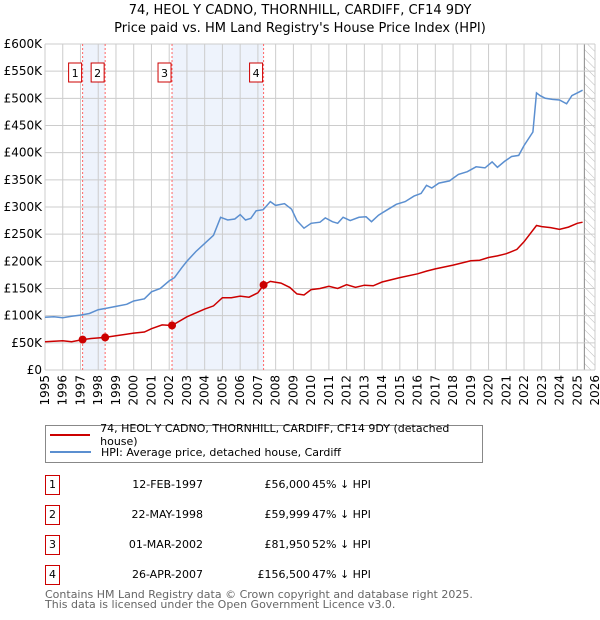 The image size is (600, 620). I want to click on transaction-price: £59,999, so click(287, 514).